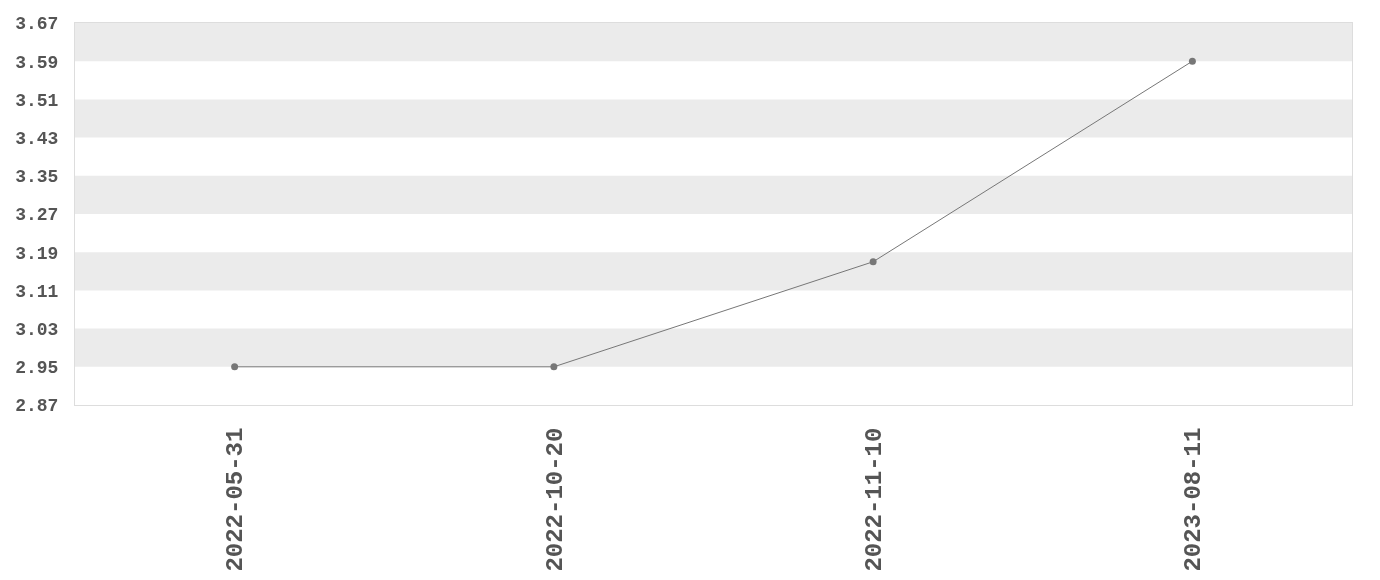  Describe the element at coordinates (37, 24) in the screenshot. I see `y-tick-label: 3.67` at that location.